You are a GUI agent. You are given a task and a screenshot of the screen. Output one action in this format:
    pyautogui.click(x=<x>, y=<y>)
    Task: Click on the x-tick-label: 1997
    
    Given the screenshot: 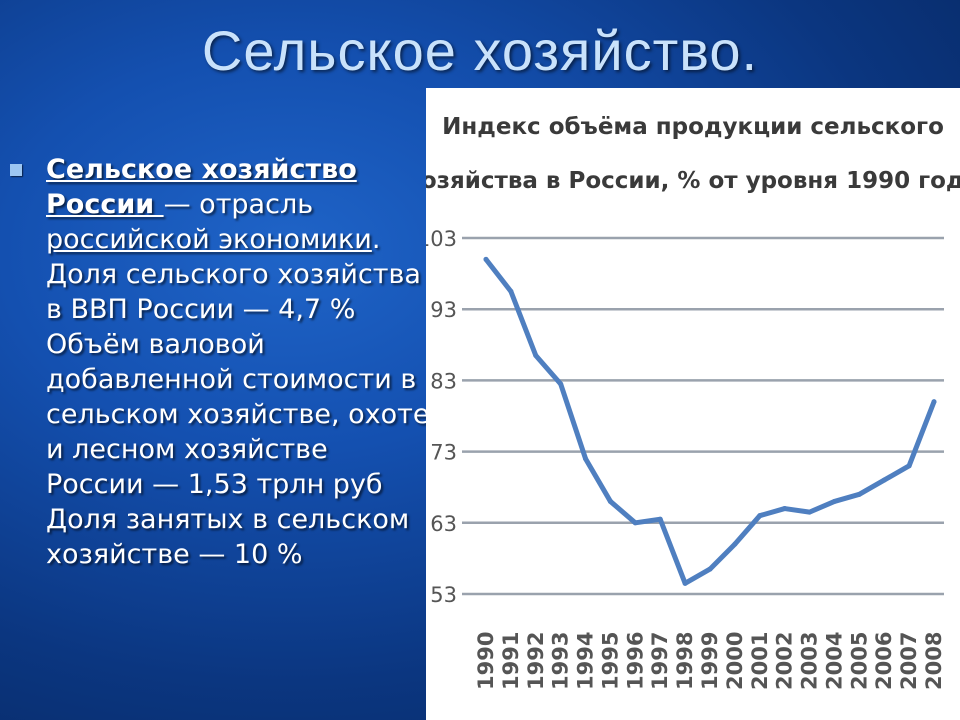 What is the action you would take?
    pyautogui.click(x=660, y=661)
    